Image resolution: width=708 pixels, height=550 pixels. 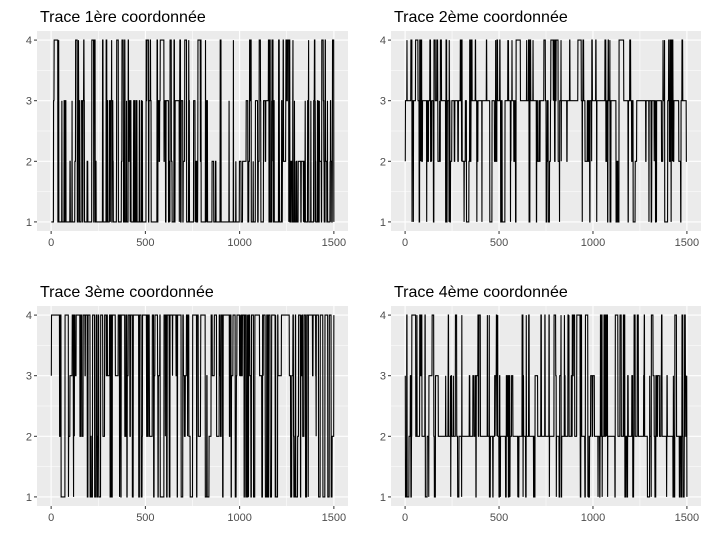 I want to click on panel-title-3: Trace 3ème coordonnée, so click(x=127, y=292).